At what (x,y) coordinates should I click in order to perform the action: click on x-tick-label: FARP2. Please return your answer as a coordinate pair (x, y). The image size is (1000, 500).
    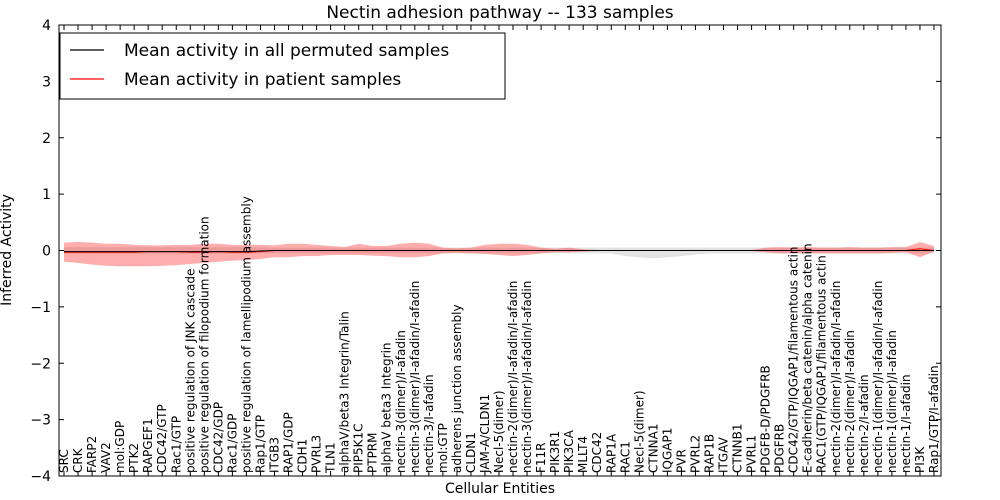
    Looking at the image, I should click on (92, 454).